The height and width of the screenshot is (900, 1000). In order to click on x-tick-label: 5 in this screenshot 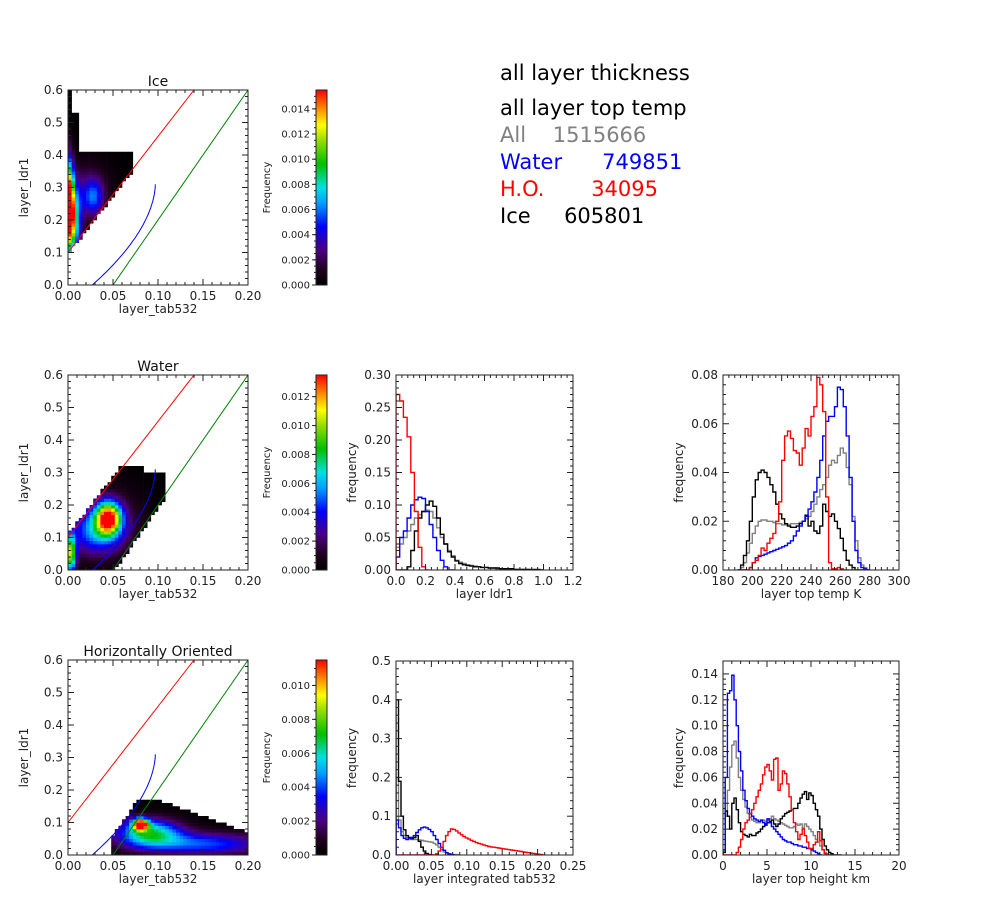, I will do `click(767, 866)`.